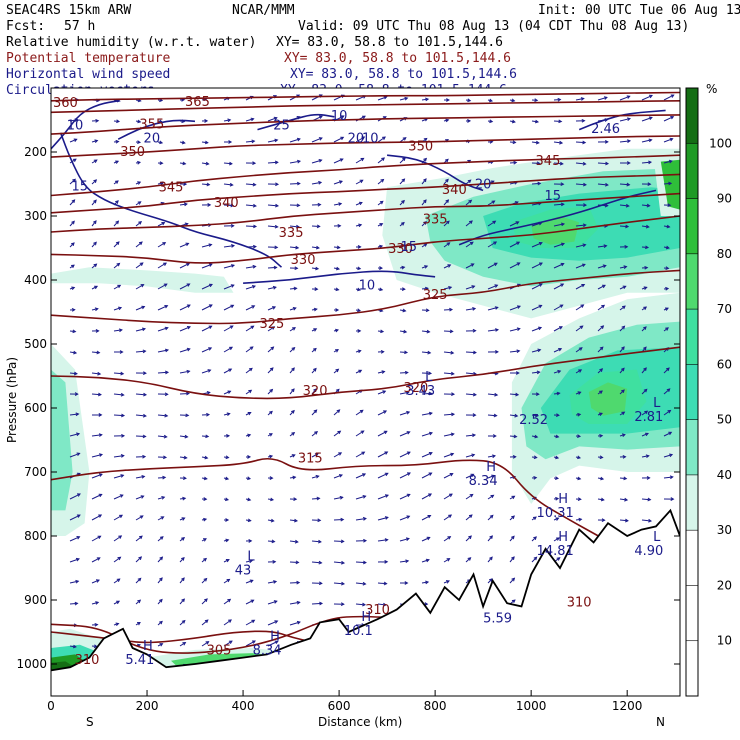 The width and height of the screenshot is (740, 740). What do you see at coordinates (65, 103) in the screenshot?
I see `theta-label: 360` at bounding box center [65, 103].